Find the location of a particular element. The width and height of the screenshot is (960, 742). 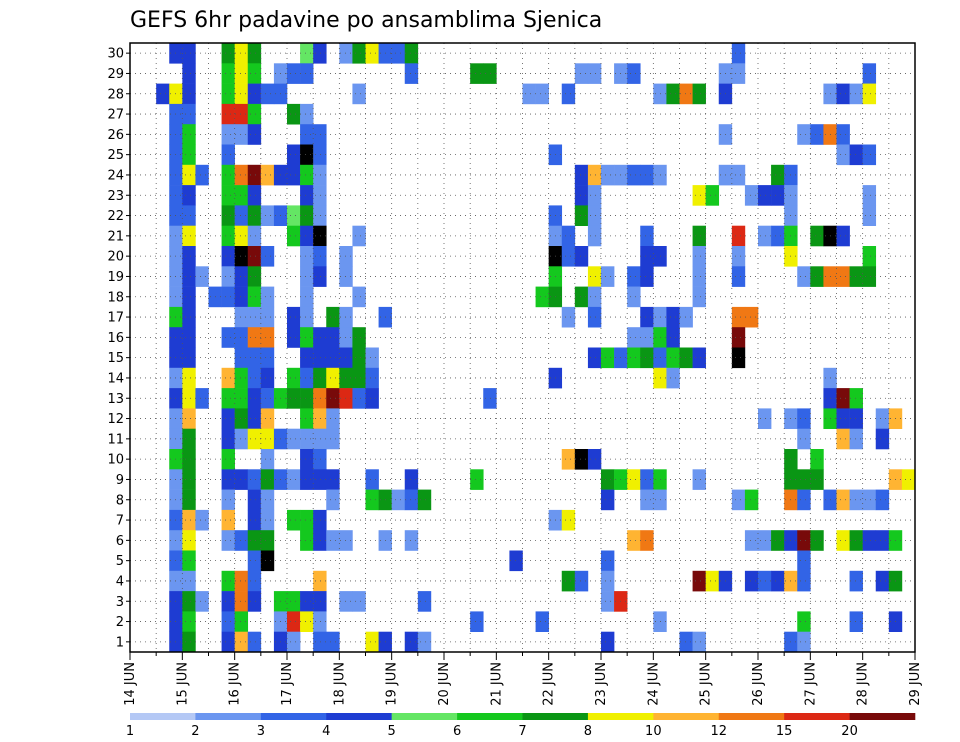

y-tick-label: 12 is located at coordinates (115, 419).